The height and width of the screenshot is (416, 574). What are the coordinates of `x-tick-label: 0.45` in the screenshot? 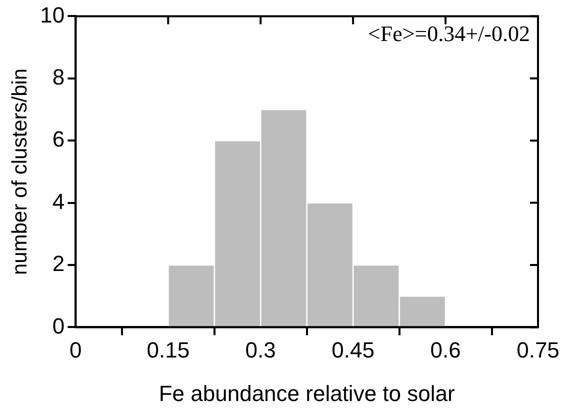 It's located at (353, 349).